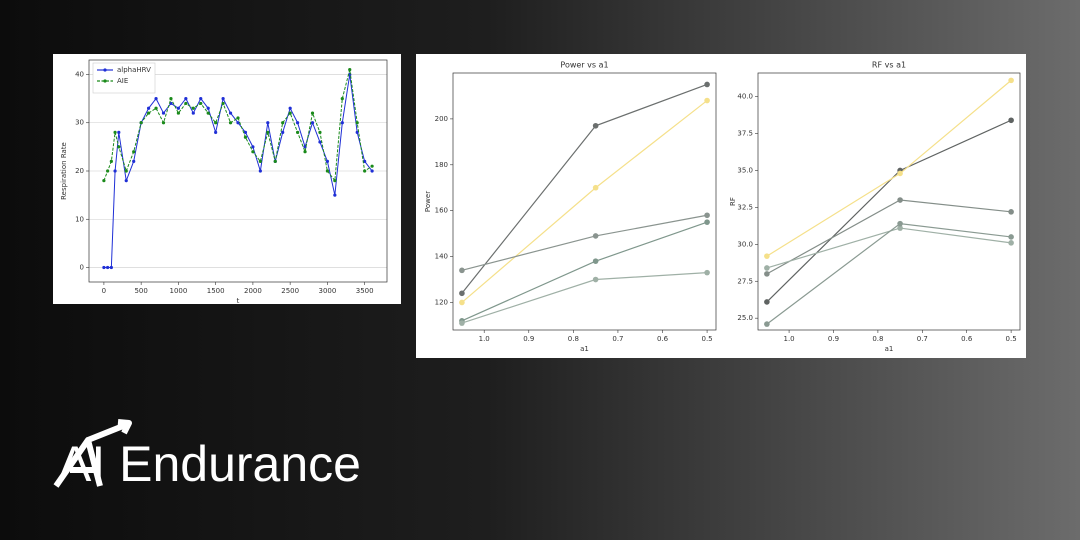  What do you see at coordinates (441, 257) in the screenshot?
I see `y-tick-label: 140` at bounding box center [441, 257].